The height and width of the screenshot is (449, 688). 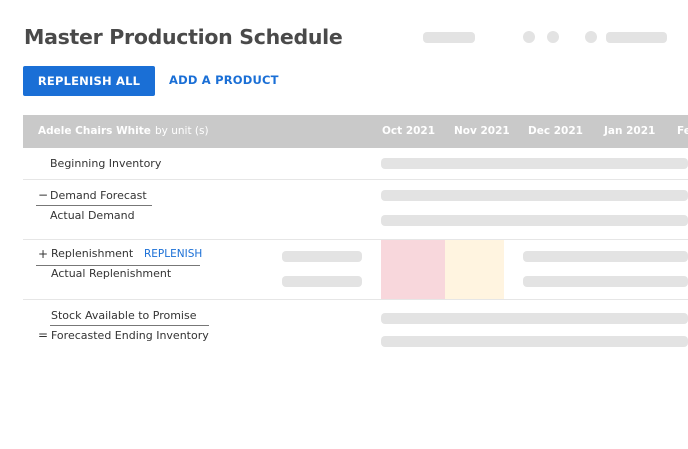 I want to click on month-header: Oct 2021, so click(x=409, y=131).